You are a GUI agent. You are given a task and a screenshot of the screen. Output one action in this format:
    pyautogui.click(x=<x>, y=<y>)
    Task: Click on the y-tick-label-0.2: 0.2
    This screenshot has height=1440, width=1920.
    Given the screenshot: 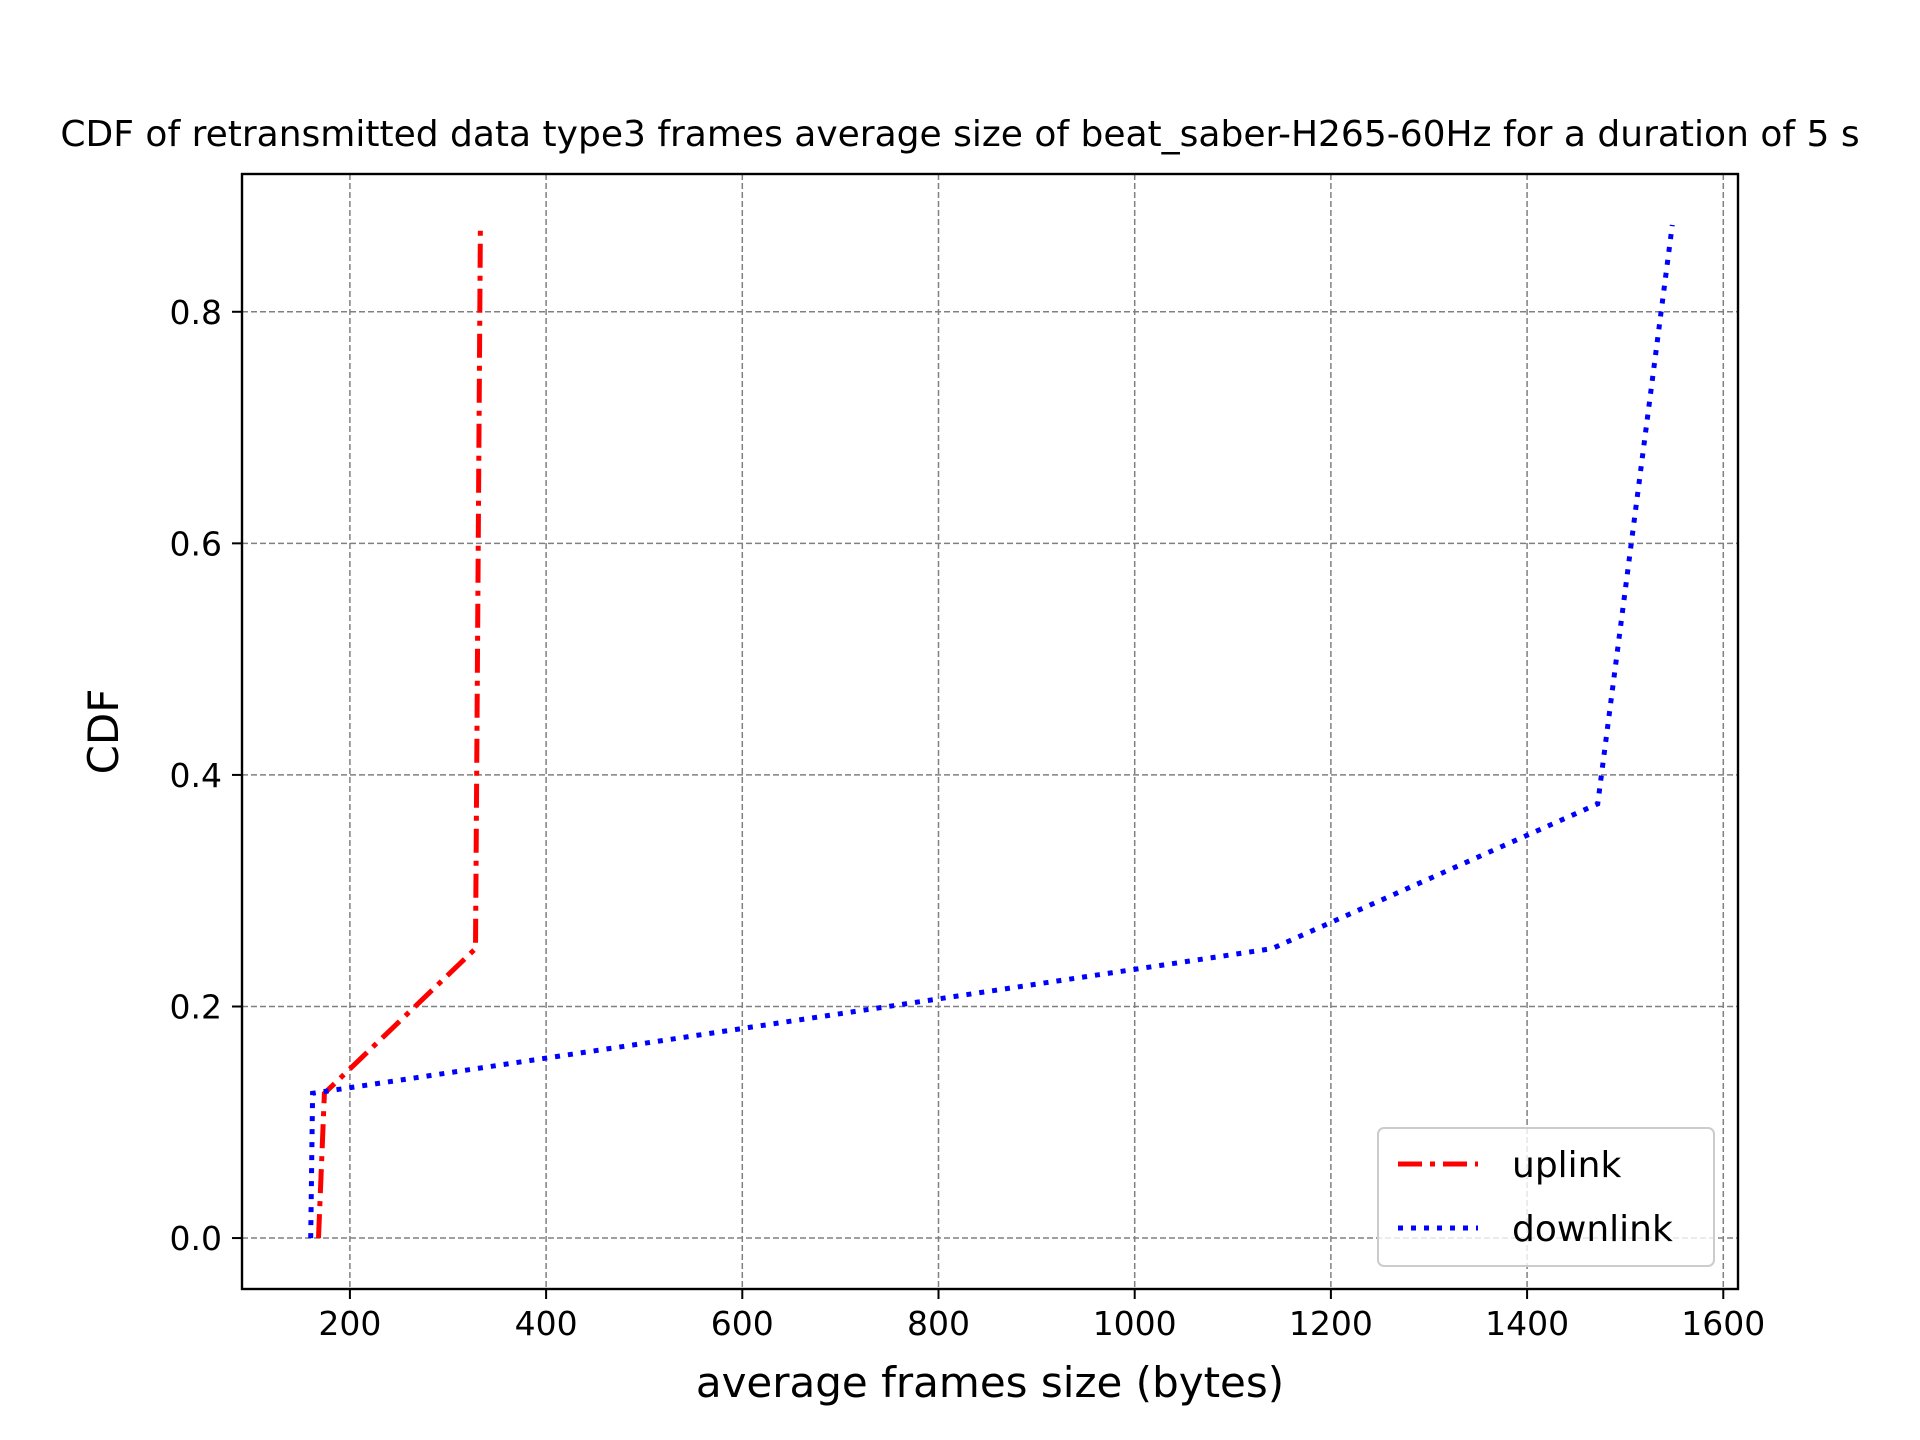 What is the action you would take?
    pyautogui.click(x=196, y=1006)
    